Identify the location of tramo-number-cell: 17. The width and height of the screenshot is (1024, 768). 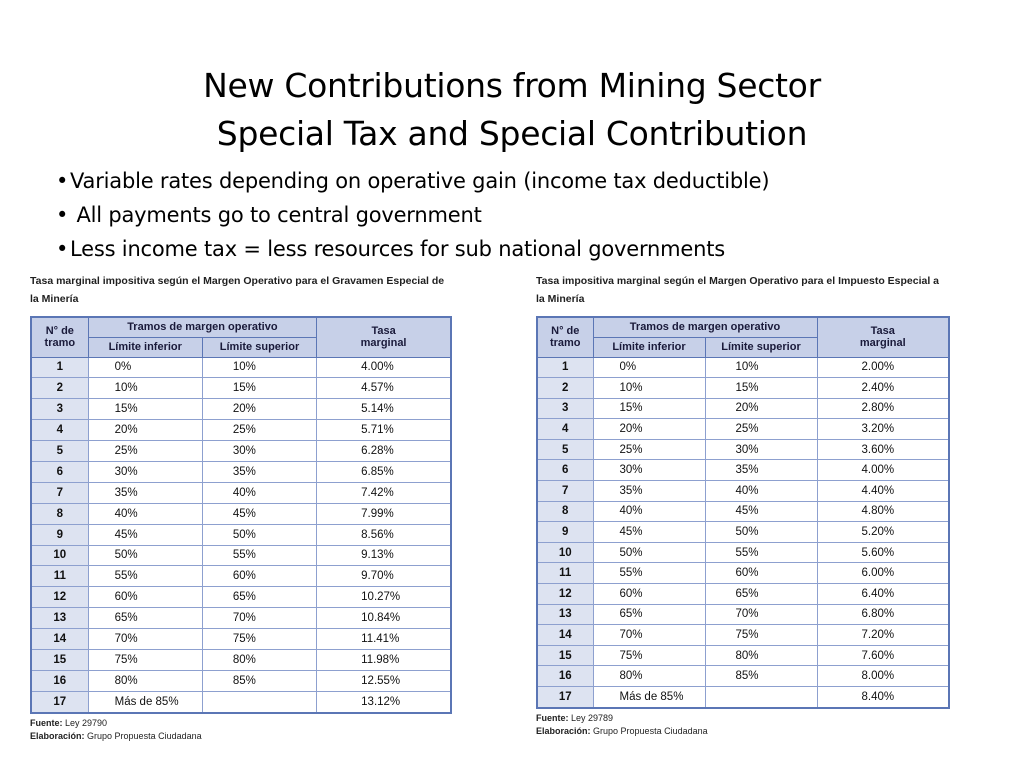
(565, 697).